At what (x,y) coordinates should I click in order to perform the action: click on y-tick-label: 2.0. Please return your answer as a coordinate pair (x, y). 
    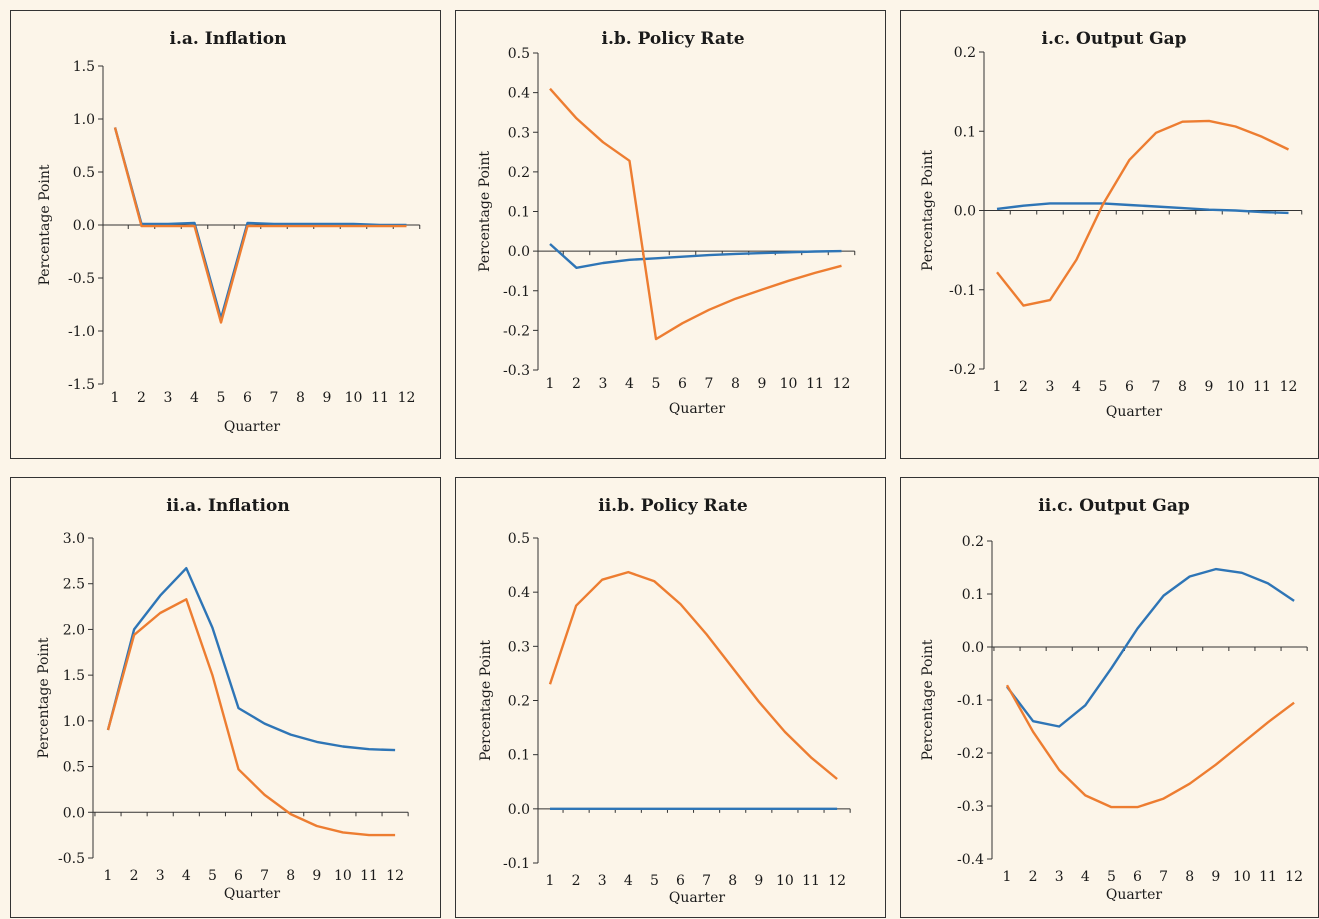
    Looking at the image, I should click on (74, 630).